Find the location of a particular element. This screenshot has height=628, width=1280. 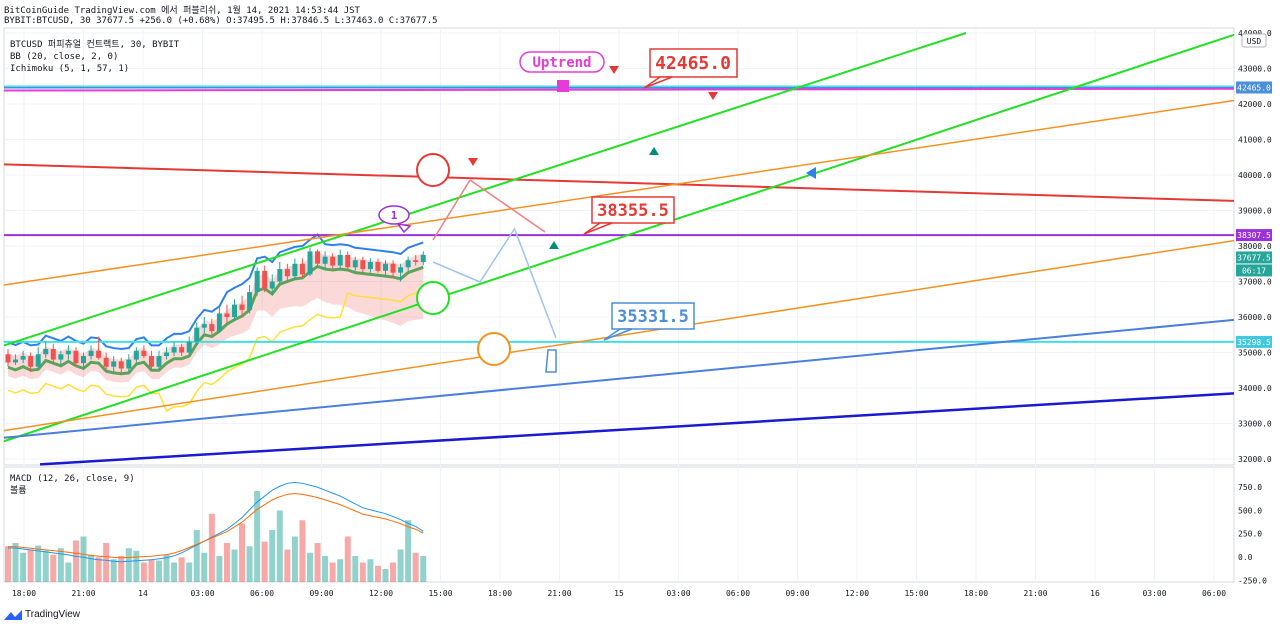

price-tick-label: 38000.0 is located at coordinates (1255, 246).